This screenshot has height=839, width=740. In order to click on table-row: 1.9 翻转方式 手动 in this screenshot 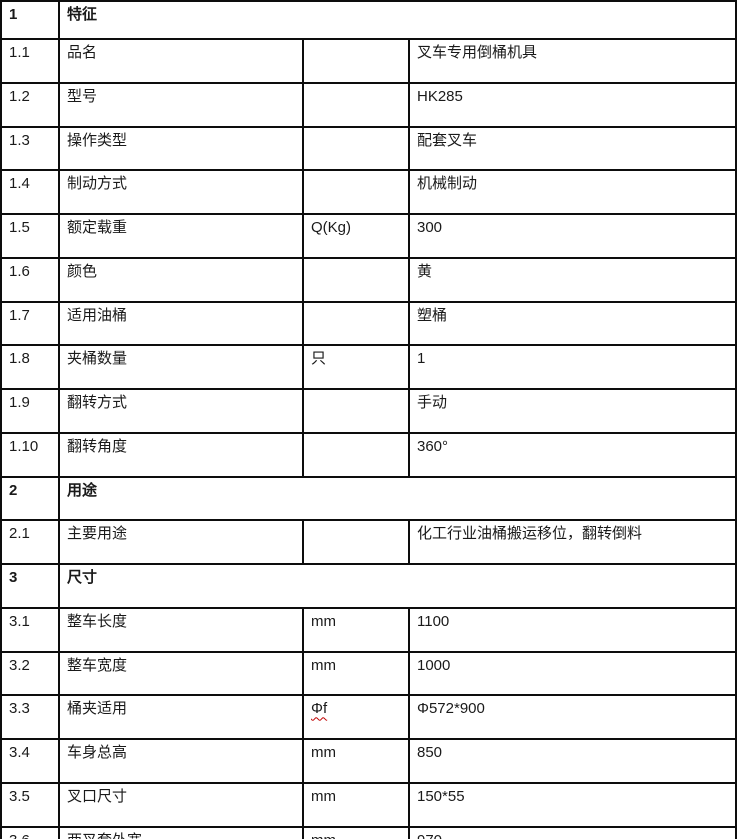, I will do `click(368, 411)`.